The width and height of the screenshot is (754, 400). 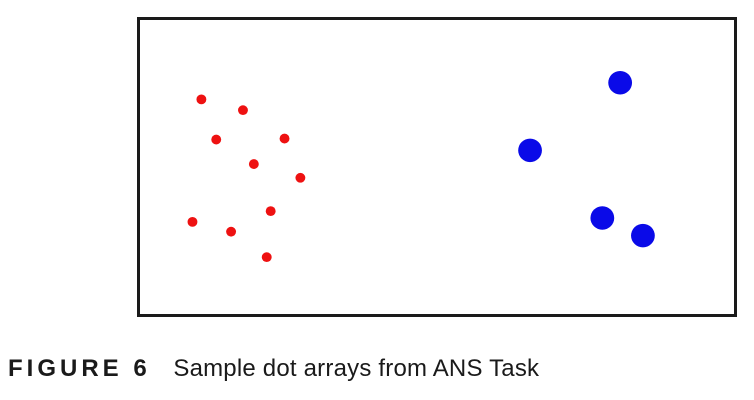 I want to click on red-dot-array, so click(x=246, y=178).